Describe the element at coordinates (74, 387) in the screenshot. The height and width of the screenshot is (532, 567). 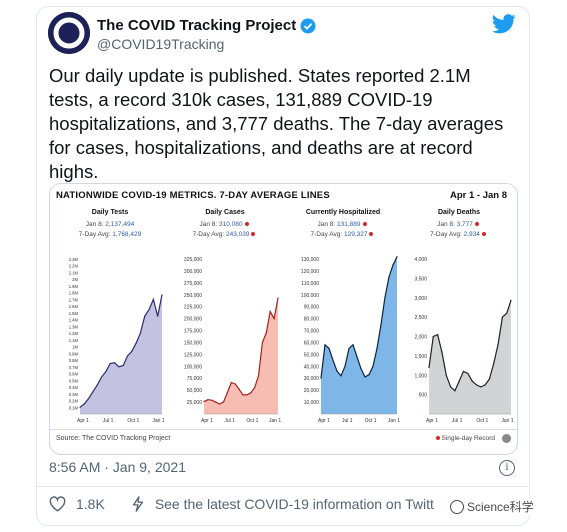
I see `y-tick-label: 0.4M` at that location.